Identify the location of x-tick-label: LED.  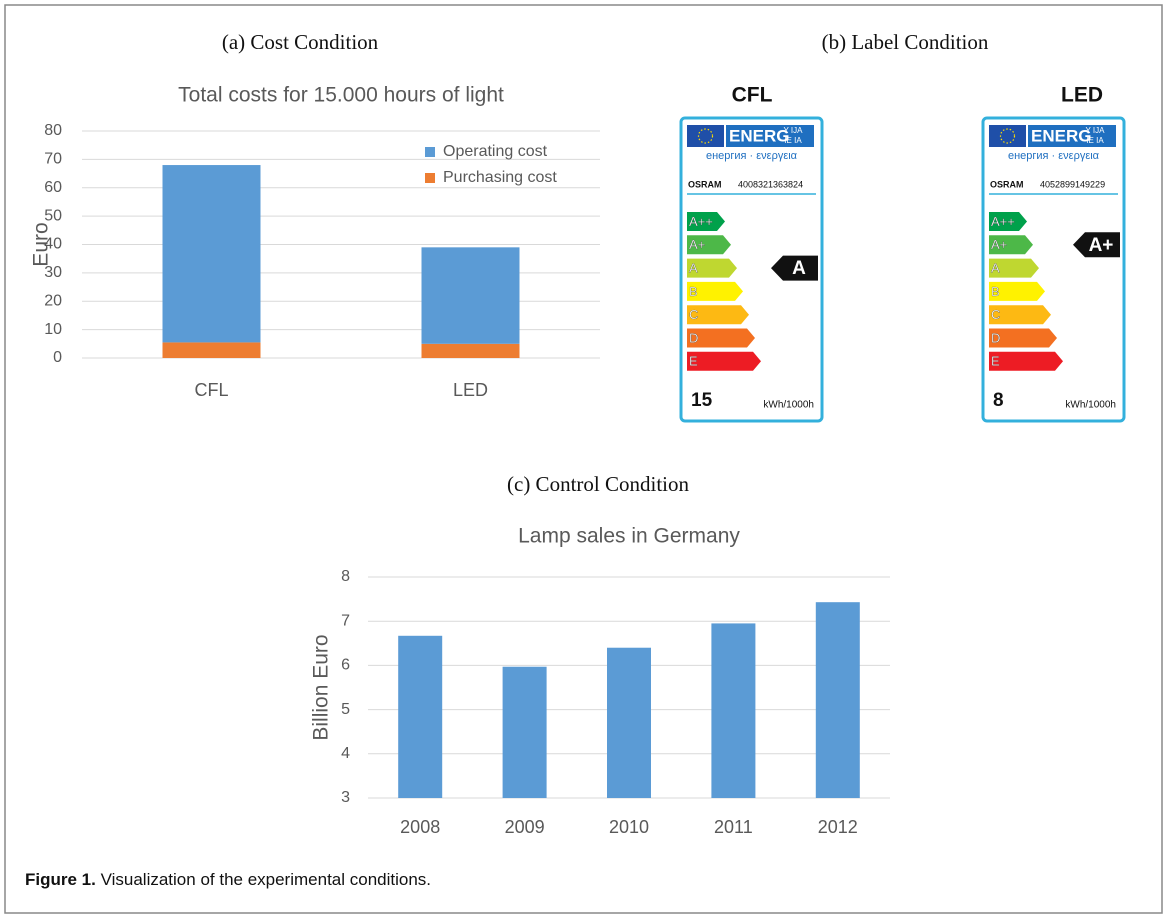
(470, 390).